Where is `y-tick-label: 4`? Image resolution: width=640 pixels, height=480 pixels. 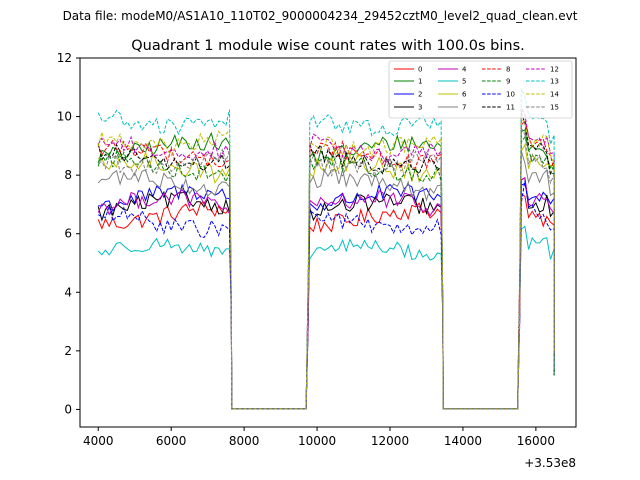
y-tick-label: 4 is located at coordinates (68, 292).